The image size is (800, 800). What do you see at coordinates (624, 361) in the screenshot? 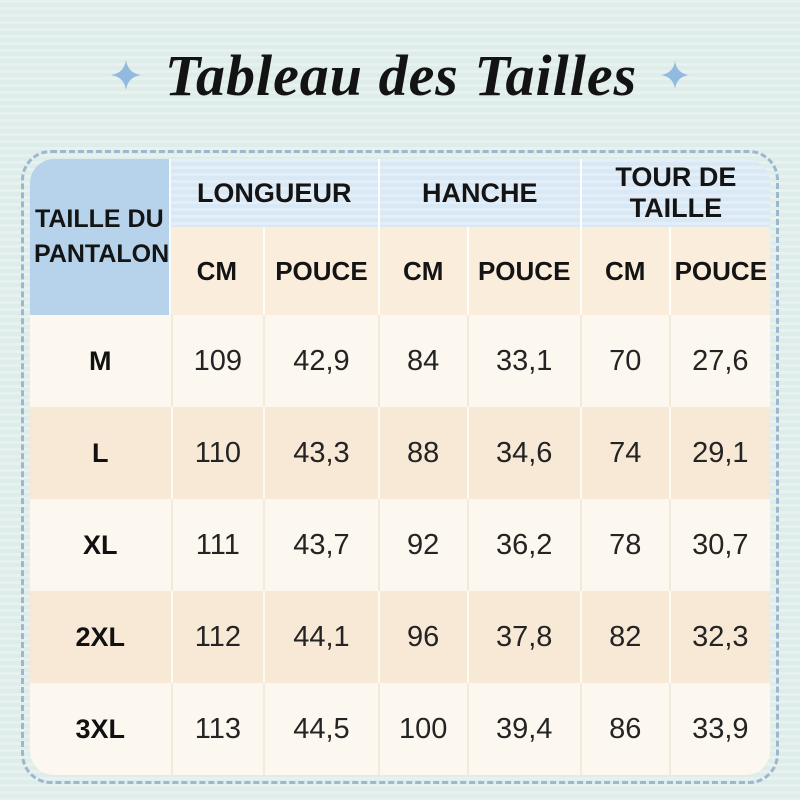
I see `value-cell: 70` at bounding box center [624, 361].